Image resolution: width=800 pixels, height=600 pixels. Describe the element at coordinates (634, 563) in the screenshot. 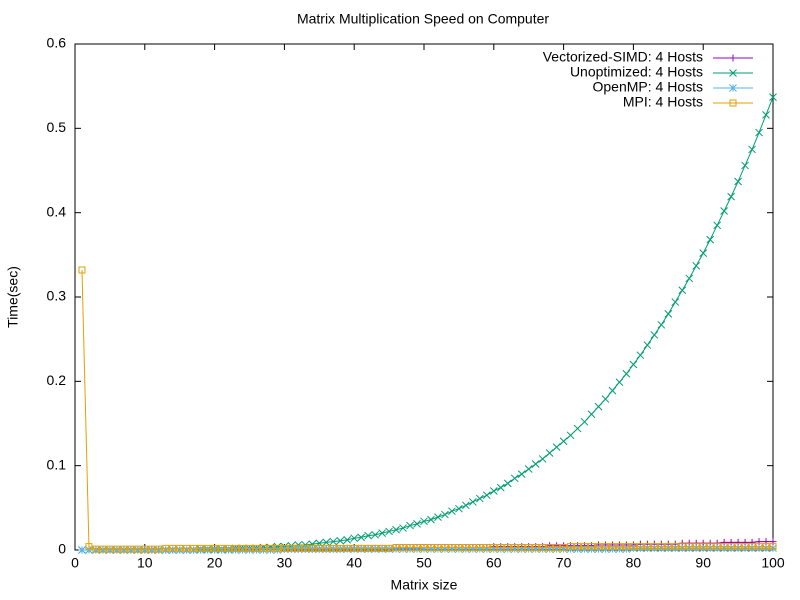

I see `x-tick-label: 80` at that location.